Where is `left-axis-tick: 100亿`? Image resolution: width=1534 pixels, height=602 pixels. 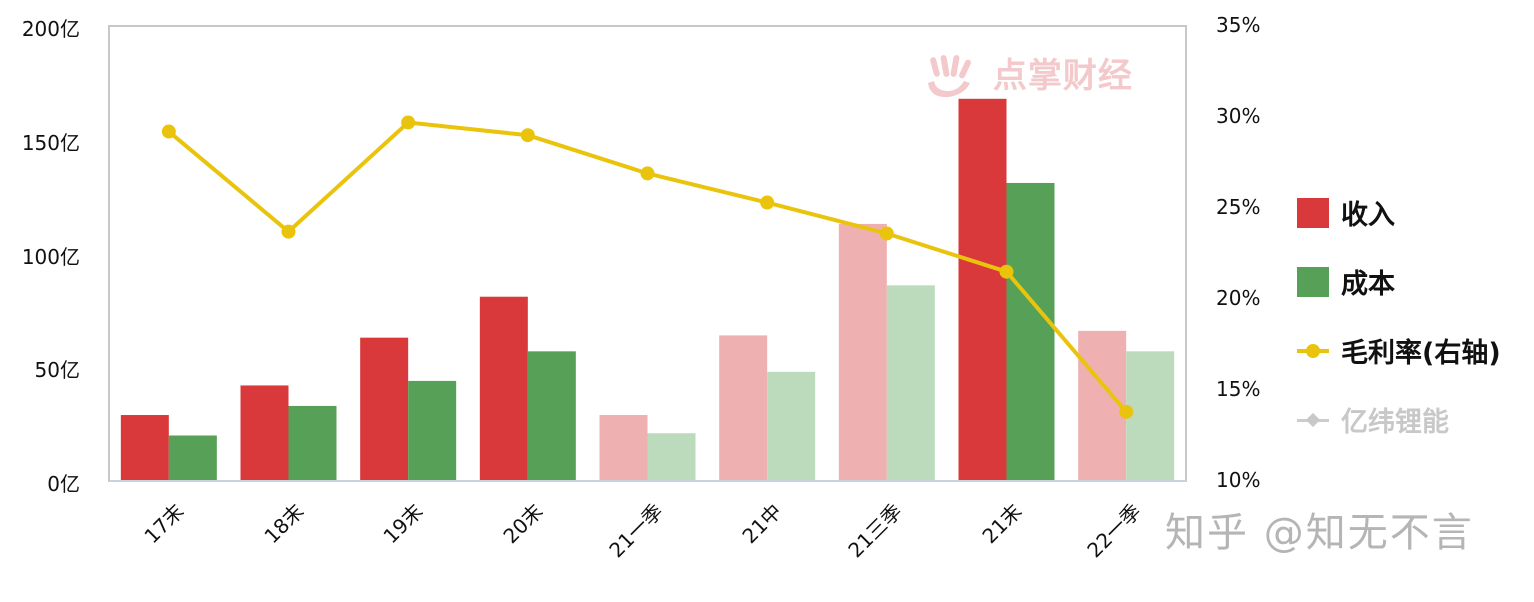 left-axis-tick: 100亿 is located at coordinates (50, 256).